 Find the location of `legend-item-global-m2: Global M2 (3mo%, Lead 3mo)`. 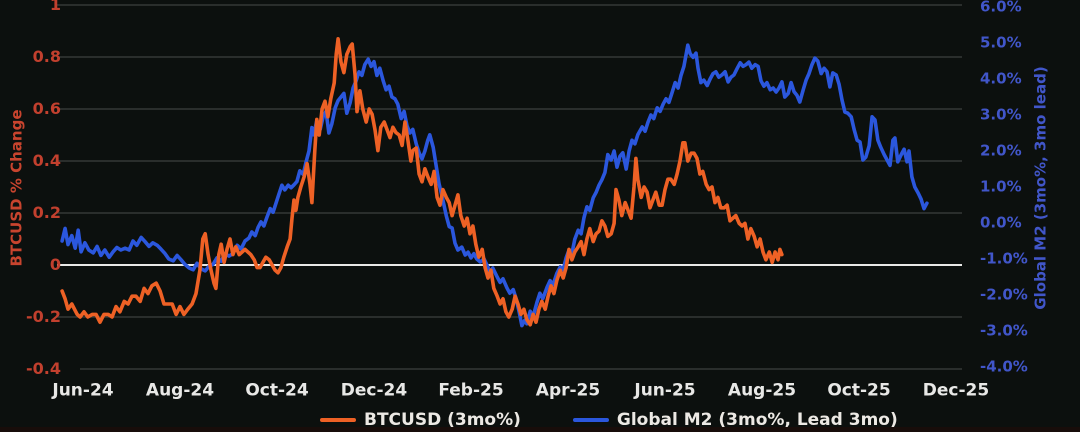

legend-item-global-m2: Global M2 (3mo%, Lead 3mo) is located at coordinates (735, 420).